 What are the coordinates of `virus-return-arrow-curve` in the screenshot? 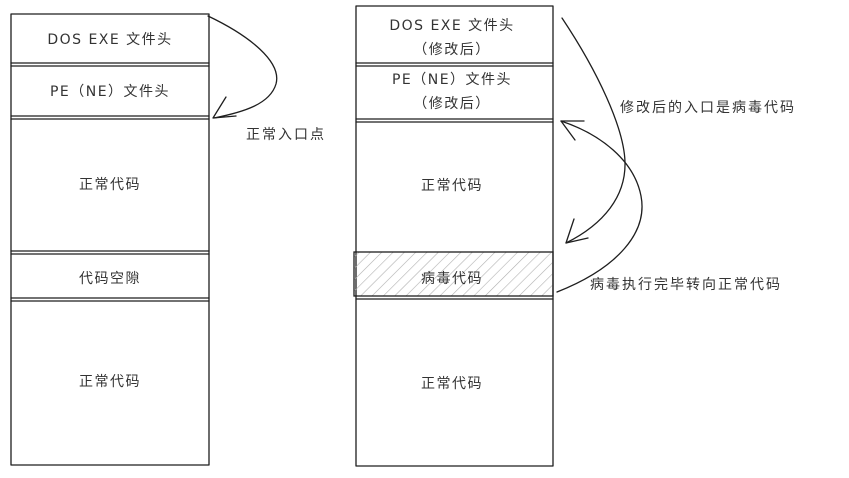 It's located at (599, 206).